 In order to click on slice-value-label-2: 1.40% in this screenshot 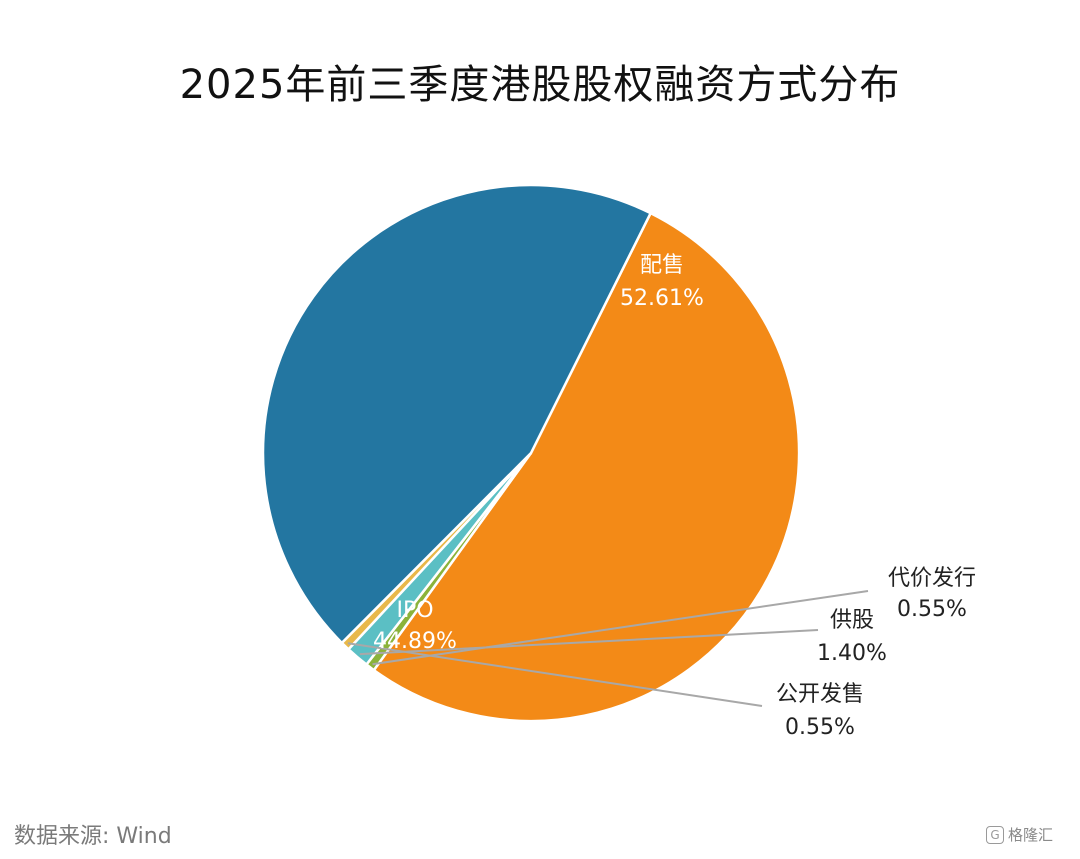, I will do `click(852, 653)`.